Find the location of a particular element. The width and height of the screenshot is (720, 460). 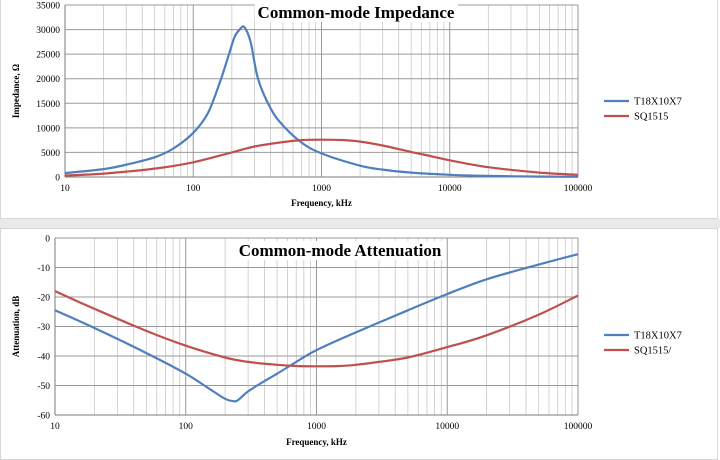

y-tick-label: 20000 is located at coordinates (48, 80).